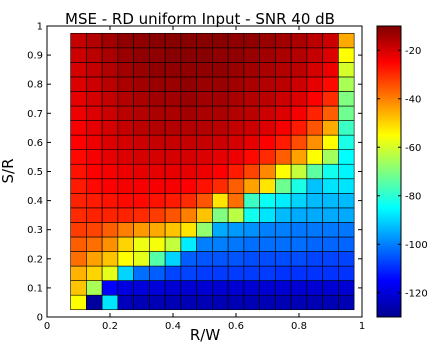  What do you see at coordinates (35, 143) in the screenshot?
I see `y-tick-label: 0.6` at bounding box center [35, 143].